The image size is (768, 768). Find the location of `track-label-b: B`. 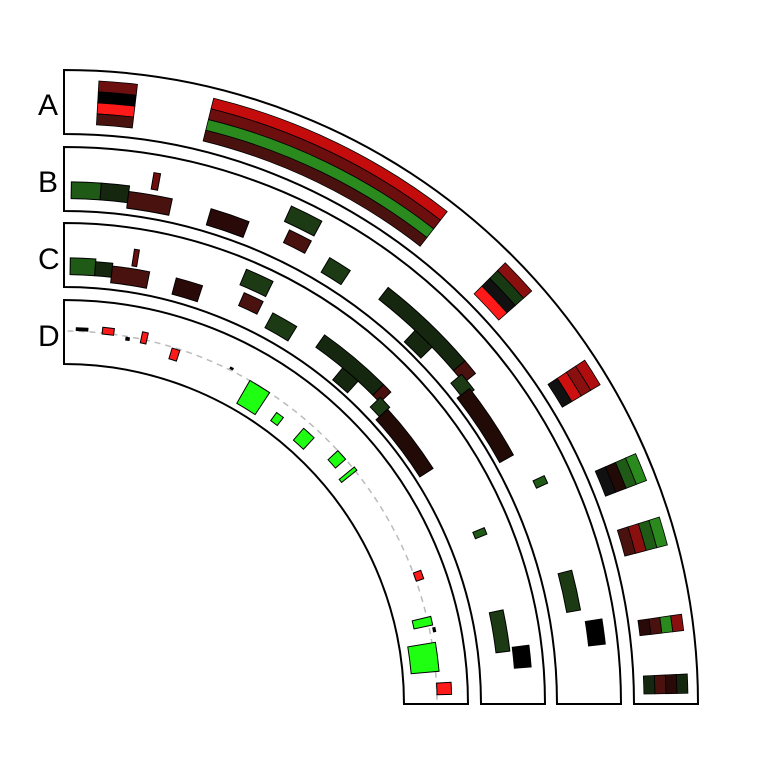

track-label-b: B is located at coordinates (48, 182).